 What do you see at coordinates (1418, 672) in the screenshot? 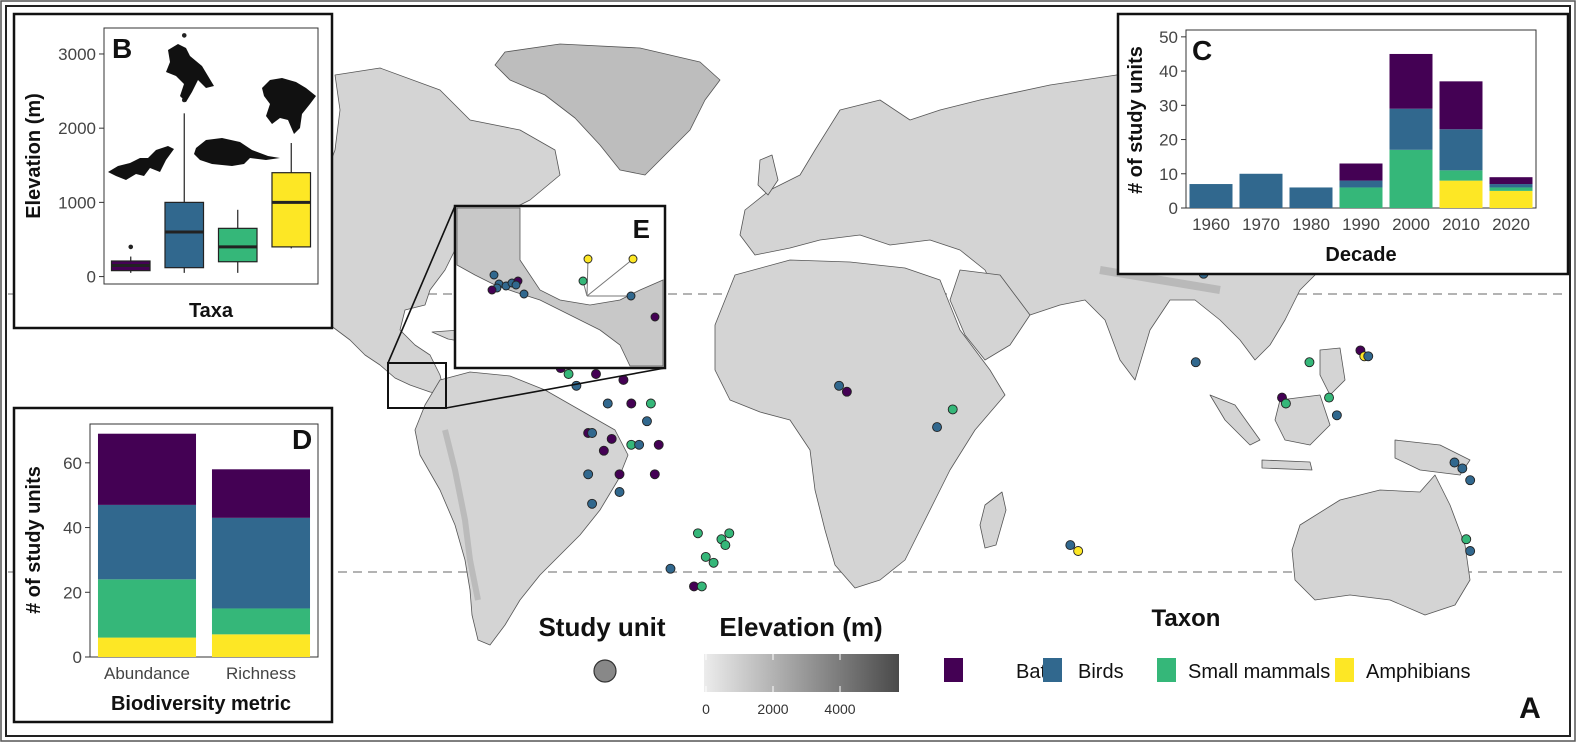
I see `taxon-legend-label: Amphibians` at bounding box center [1418, 672].